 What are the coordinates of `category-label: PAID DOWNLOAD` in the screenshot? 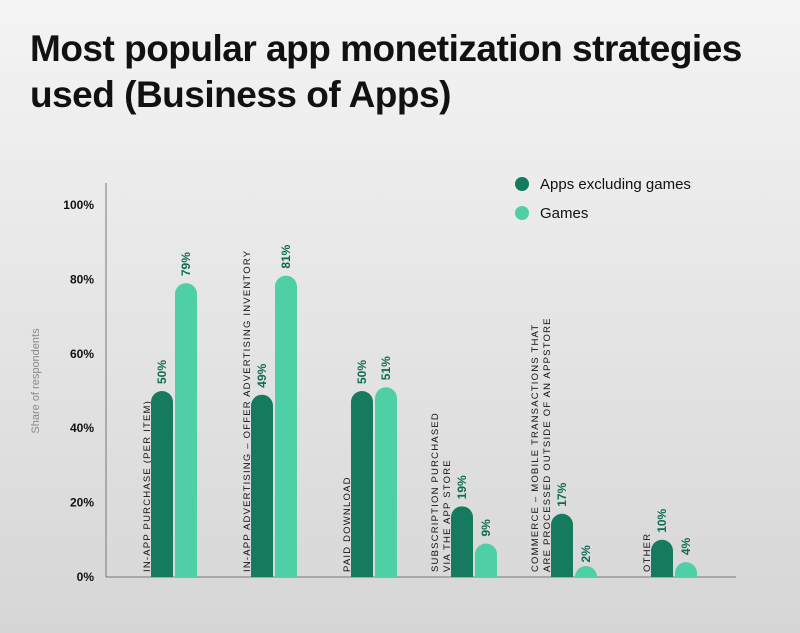 It's located at (347, 524).